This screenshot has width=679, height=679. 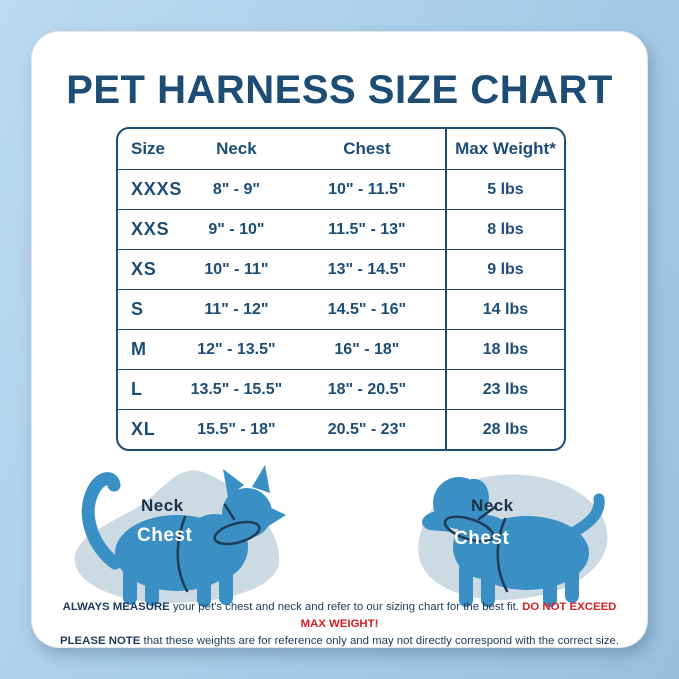 What do you see at coordinates (218, 548) in the screenshot?
I see `cat-measurement-lines` at bounding box center [218, 548].